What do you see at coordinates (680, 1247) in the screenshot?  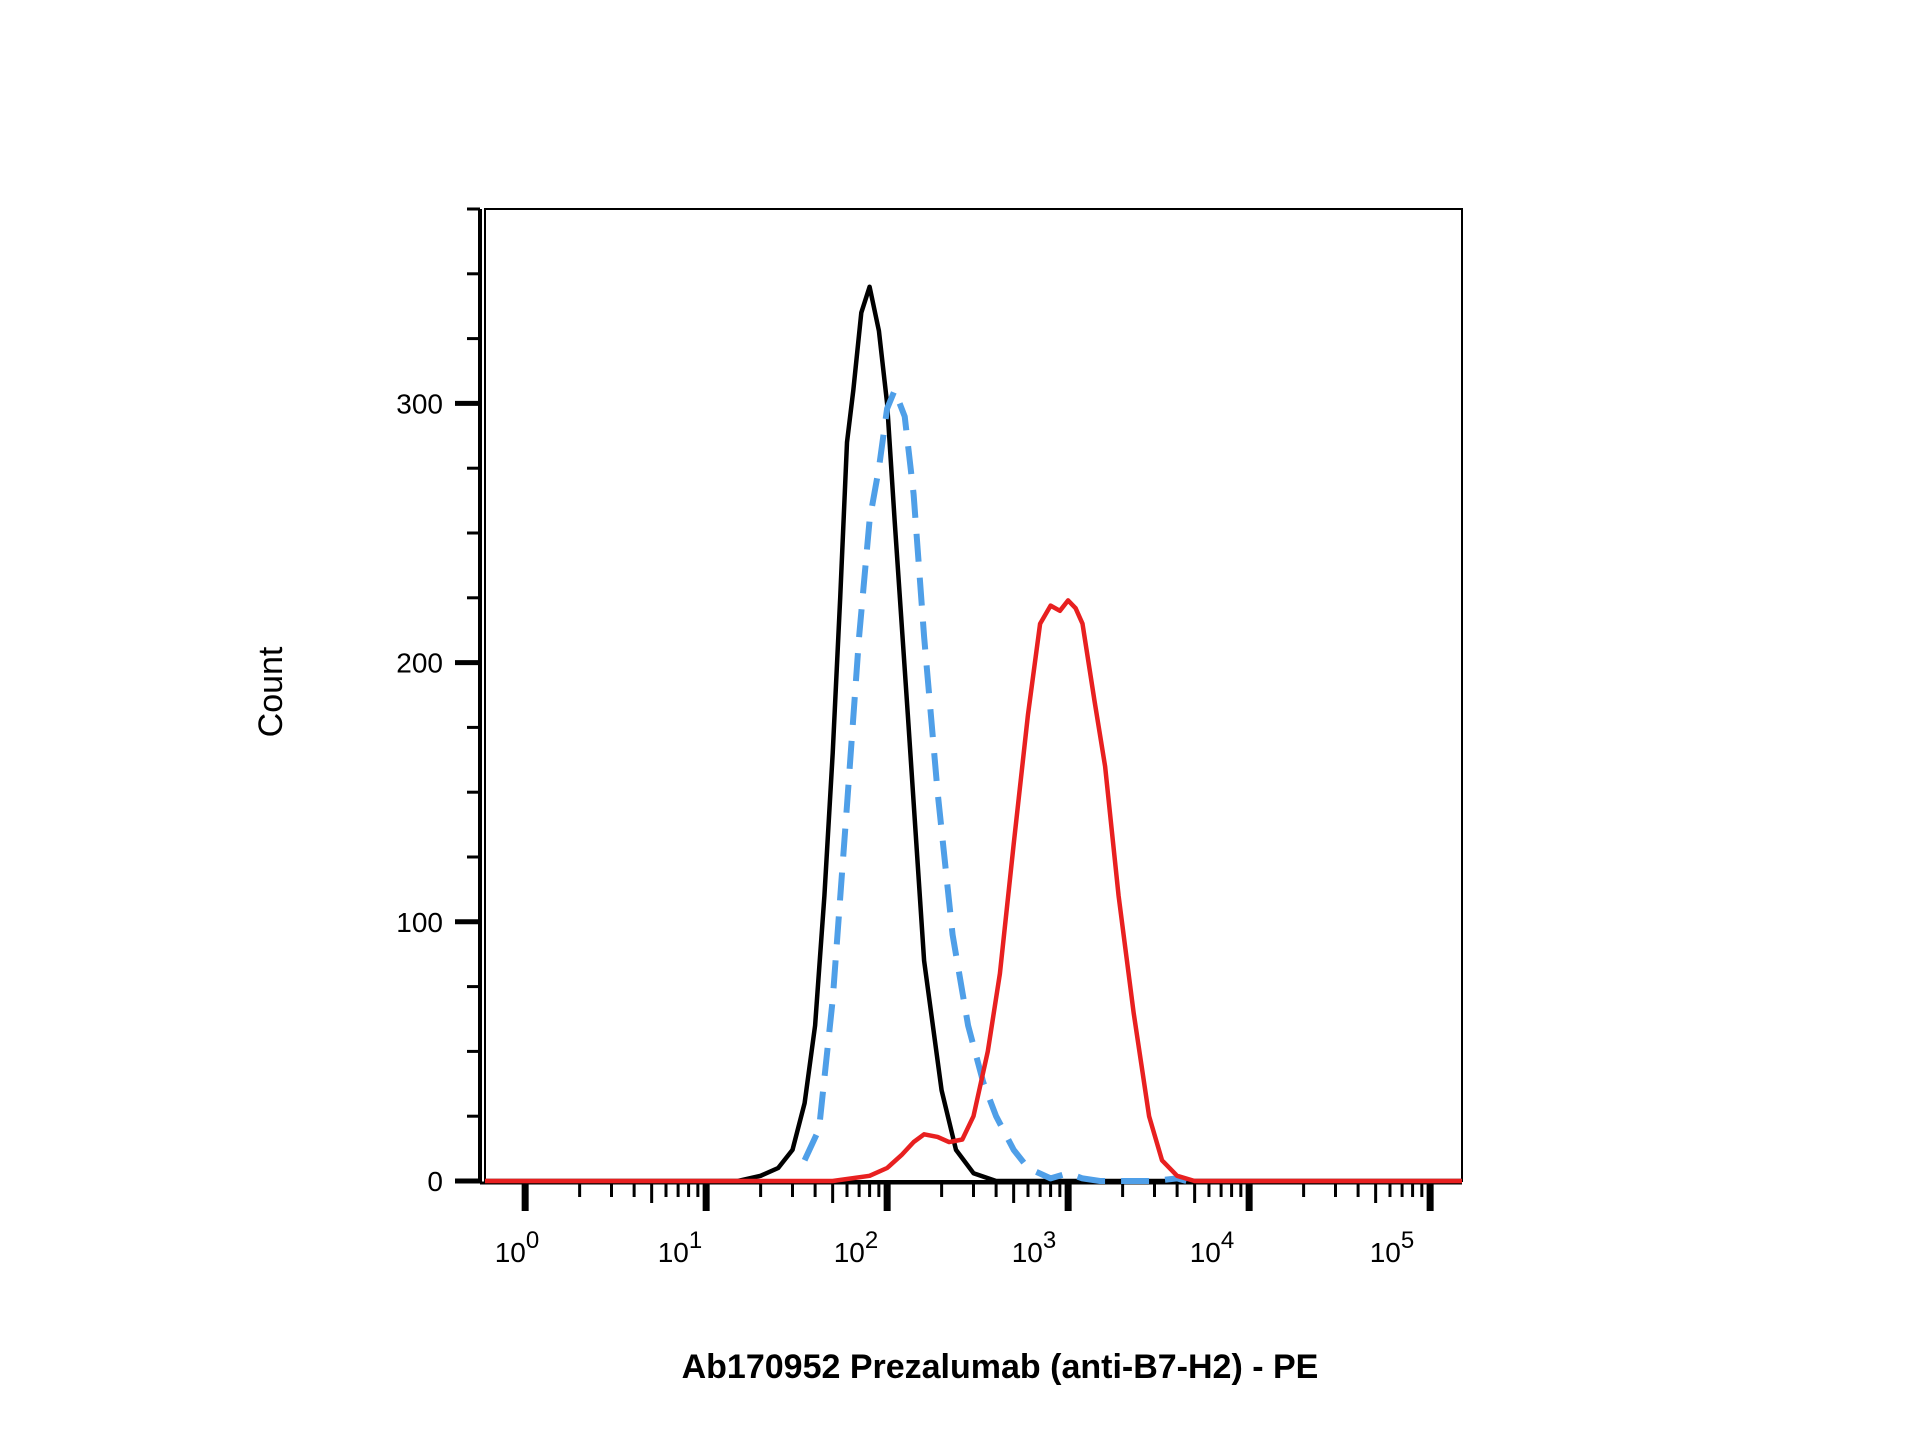 I see `x-tick-label: 10¹` at bounding box center [680, 1247].